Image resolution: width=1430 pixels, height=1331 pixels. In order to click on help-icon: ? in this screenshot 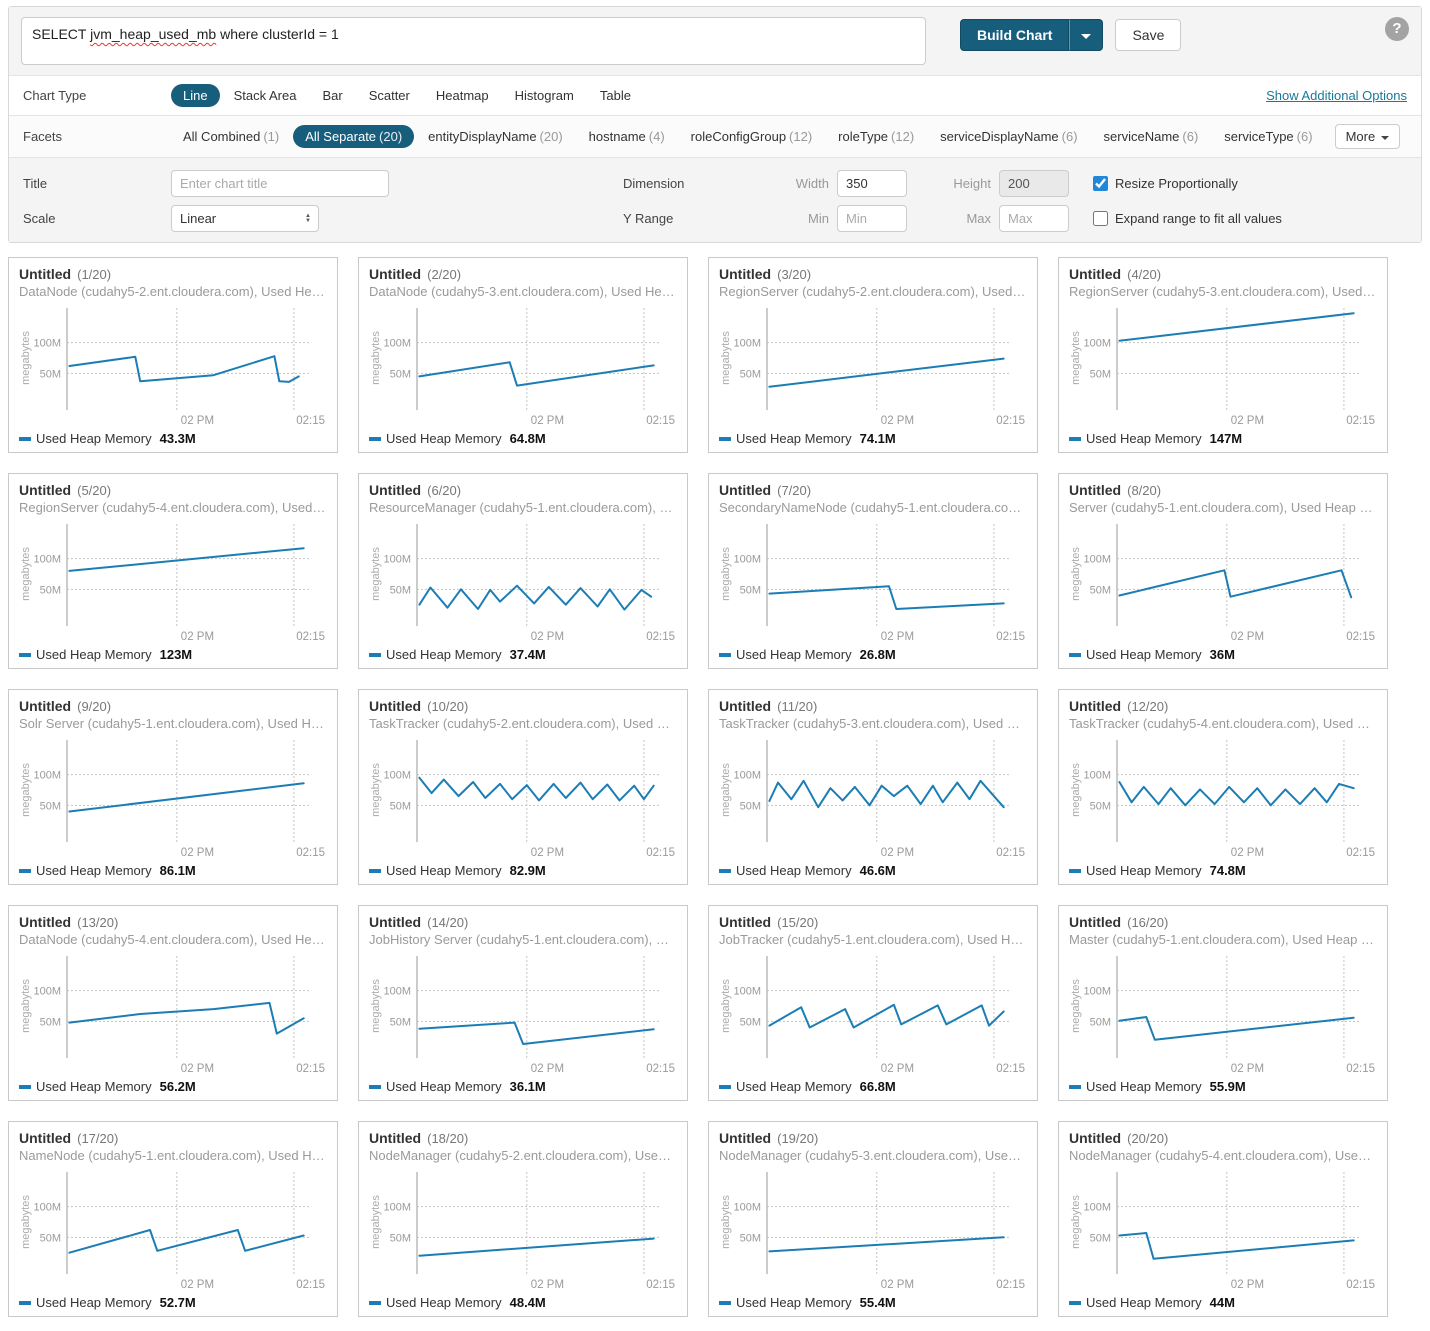, I will do `click(1397, 29)`.